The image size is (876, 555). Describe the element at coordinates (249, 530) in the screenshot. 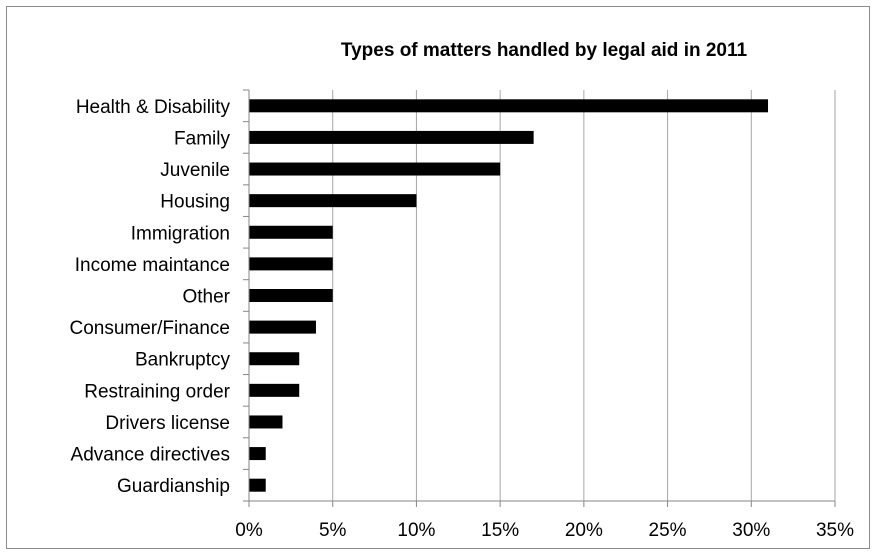

I see `x-tick-label: 0%` at that location.